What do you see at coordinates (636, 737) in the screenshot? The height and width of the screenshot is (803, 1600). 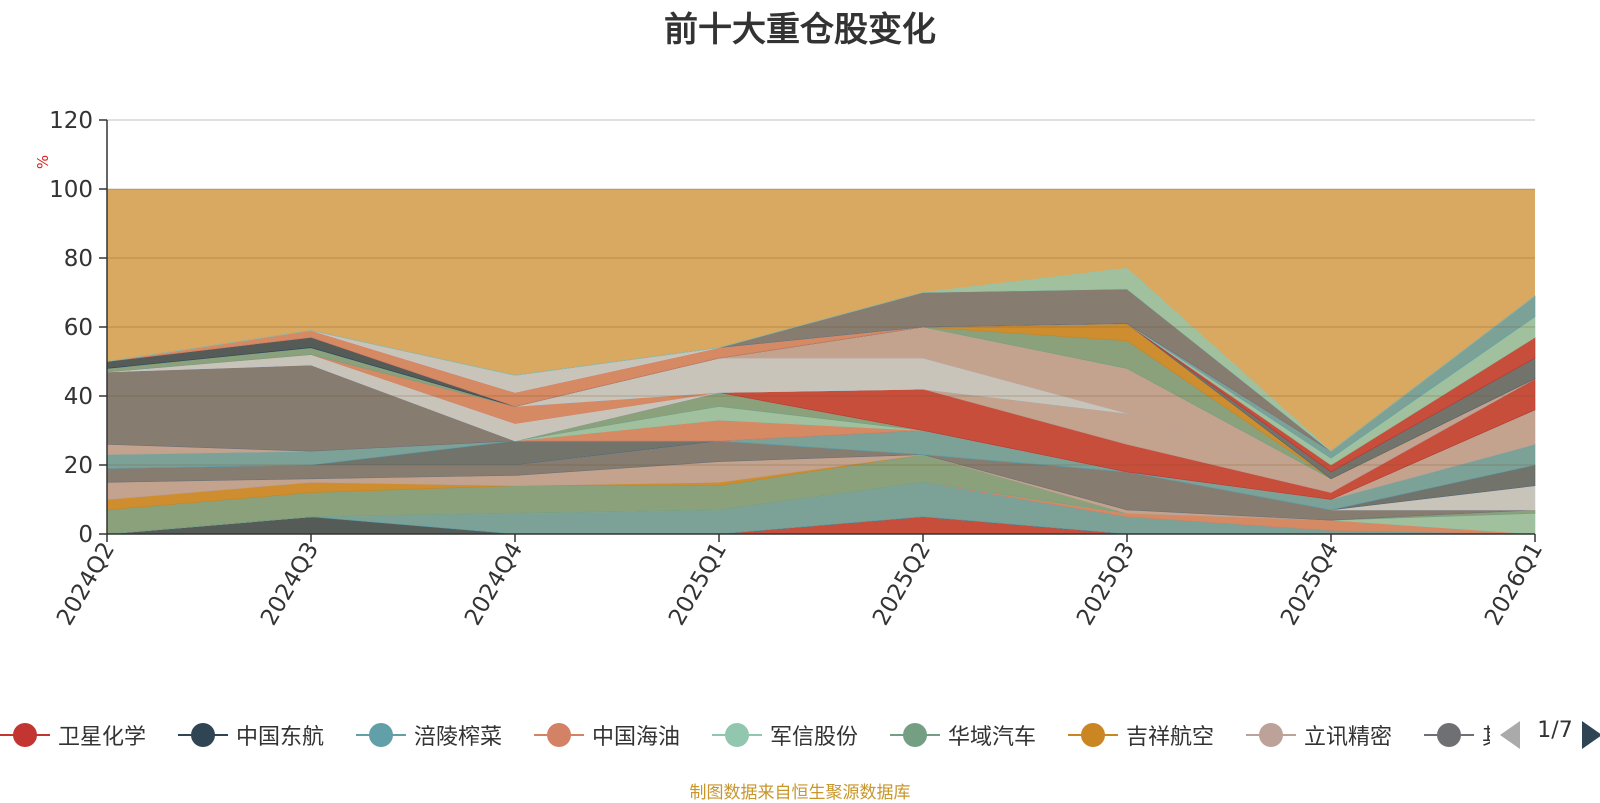 I see `legend-item-label: 中国海油` at bounding box center [636, 737].